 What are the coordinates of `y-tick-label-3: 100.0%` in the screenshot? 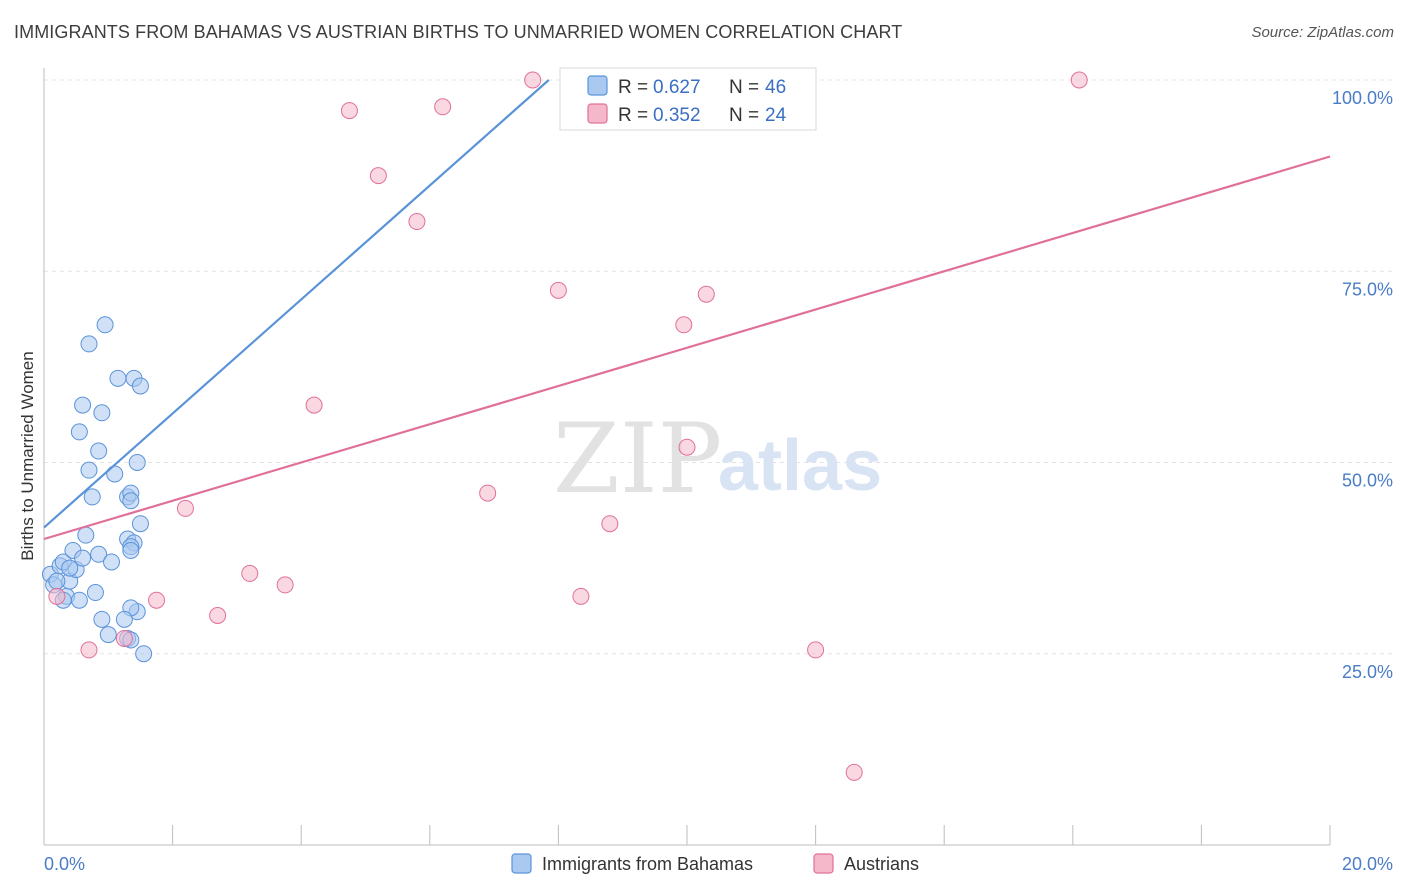 It's located at (1362, 98).